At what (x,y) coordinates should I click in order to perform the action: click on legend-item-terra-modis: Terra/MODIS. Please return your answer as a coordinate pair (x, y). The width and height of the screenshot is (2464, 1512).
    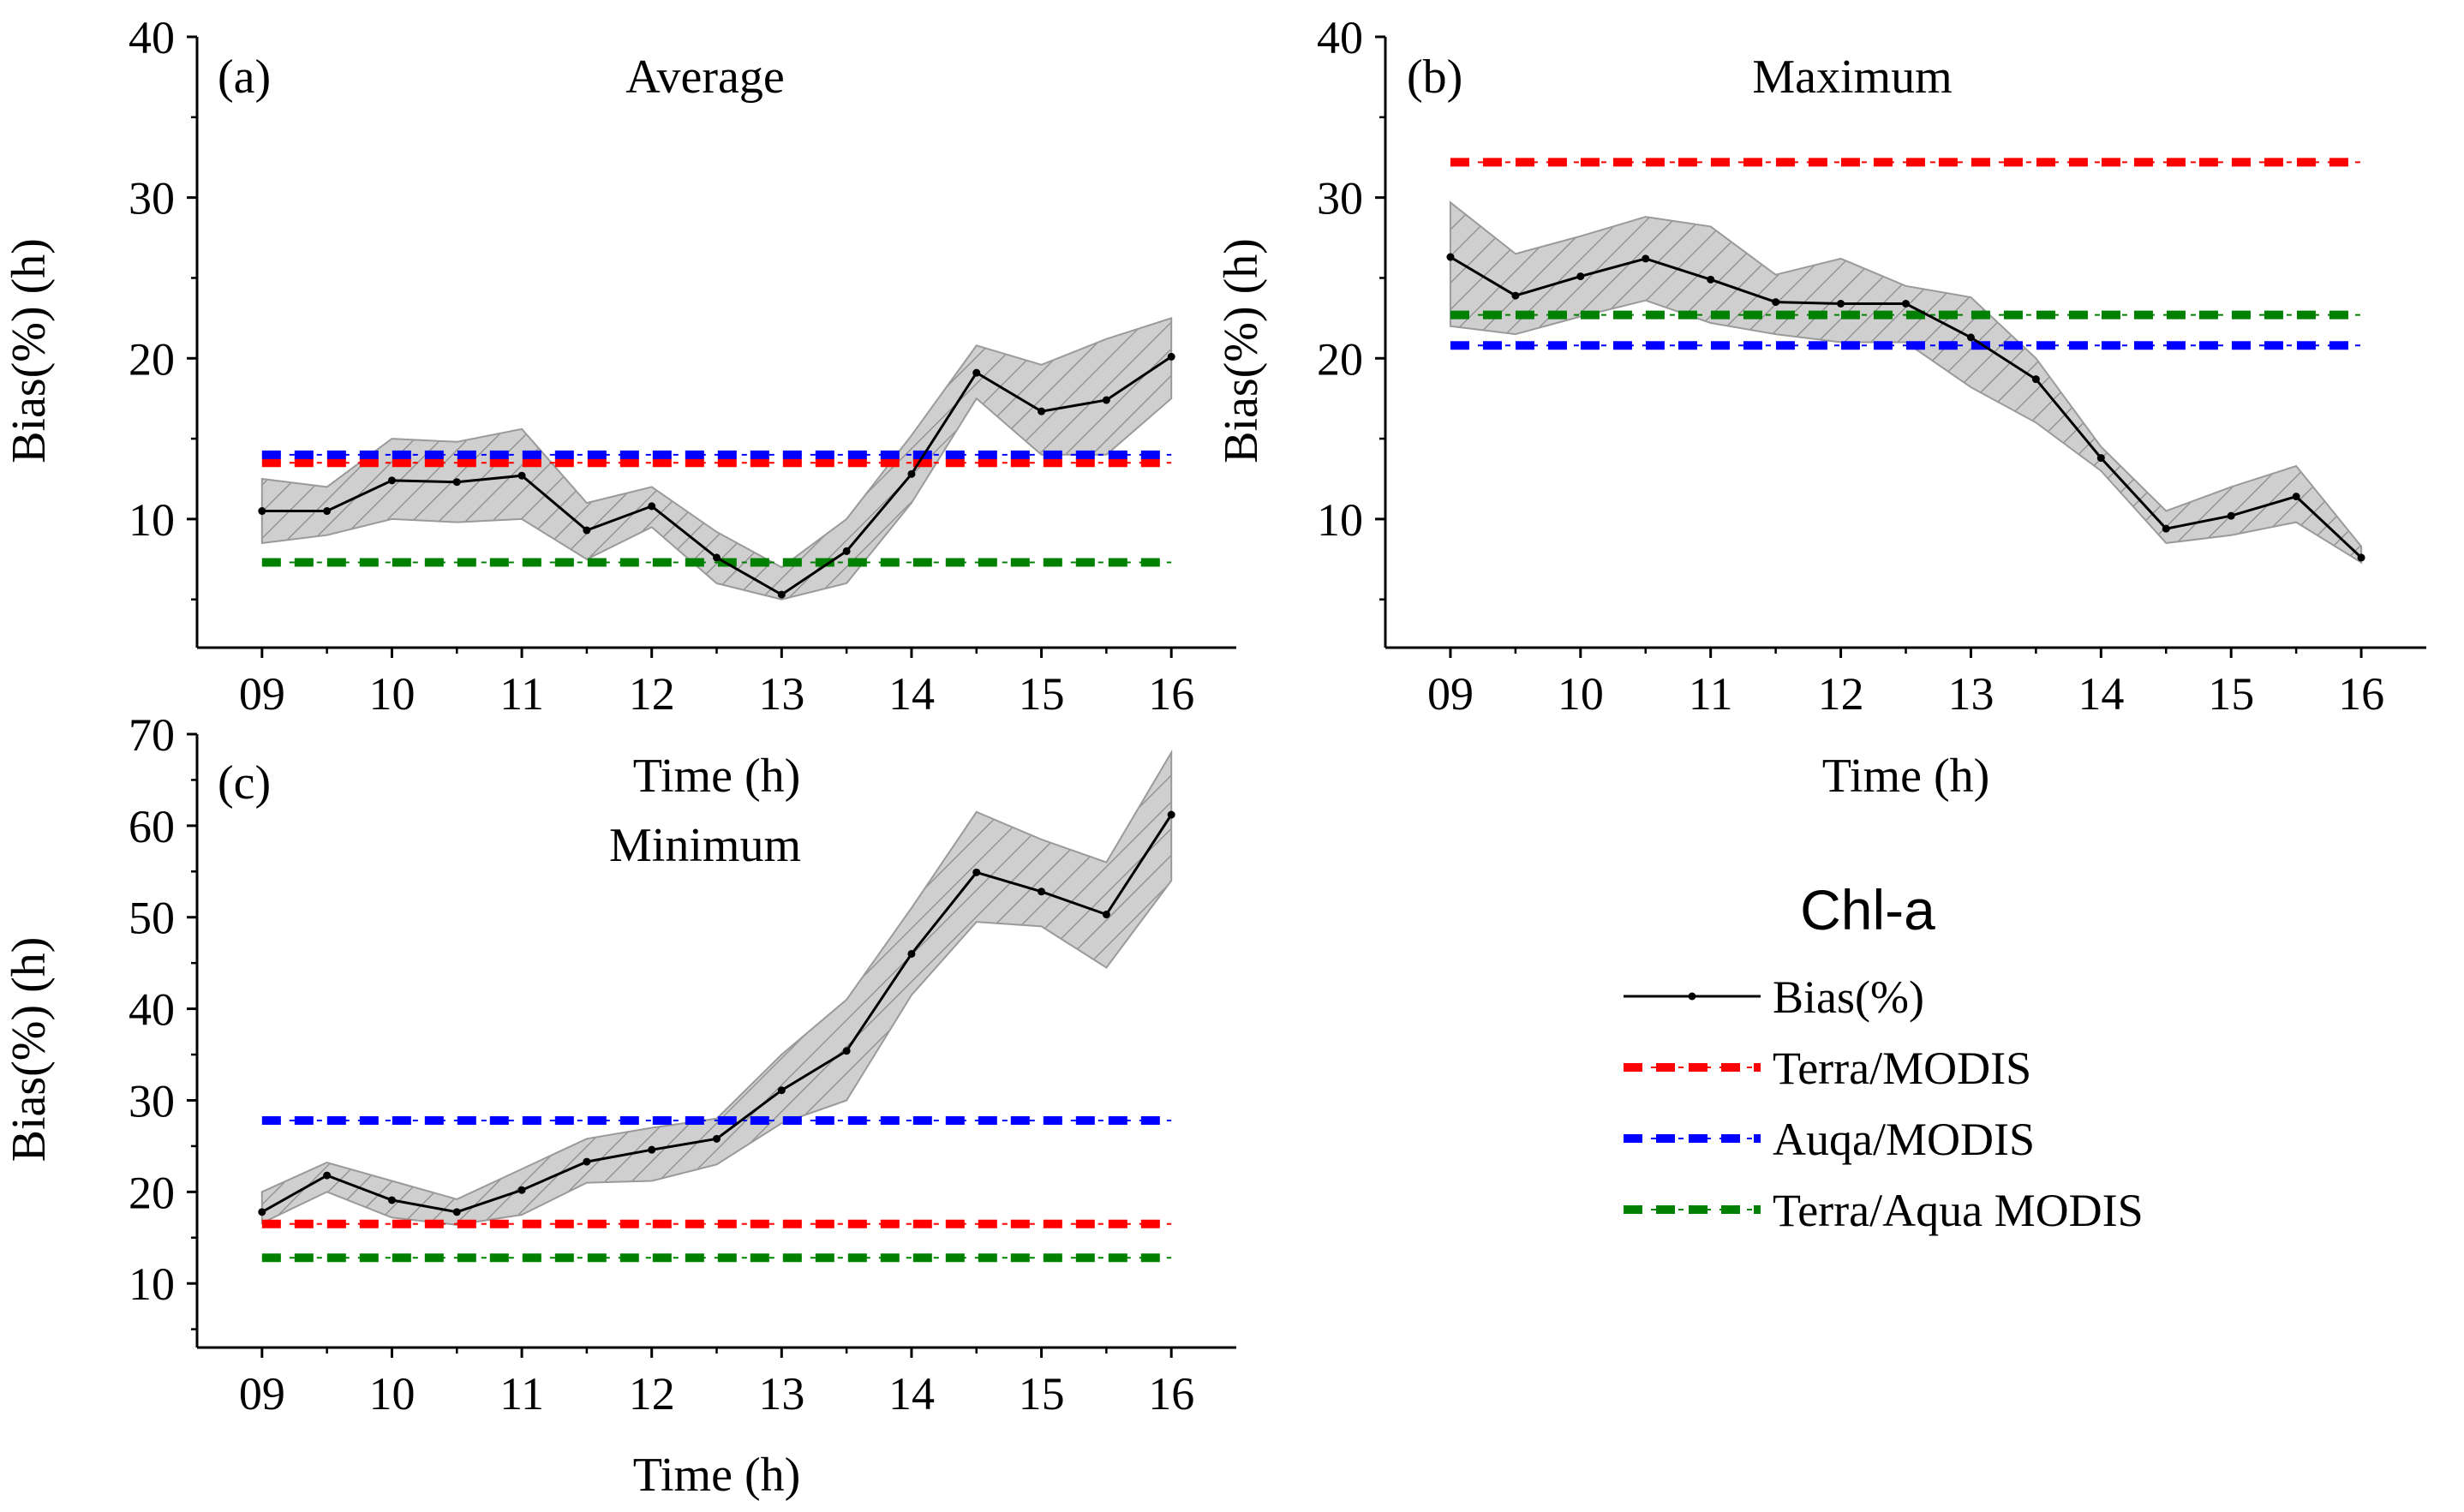
    Looking at the image, I should click on (1827, 1069).